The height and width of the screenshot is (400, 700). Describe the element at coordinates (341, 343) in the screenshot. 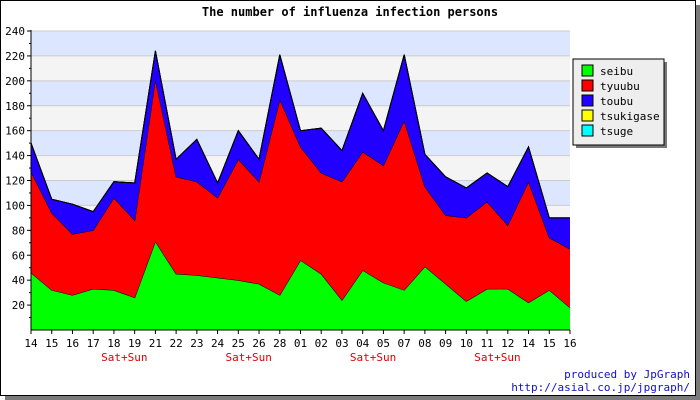

I see `x-tick-label: 03` at that location.